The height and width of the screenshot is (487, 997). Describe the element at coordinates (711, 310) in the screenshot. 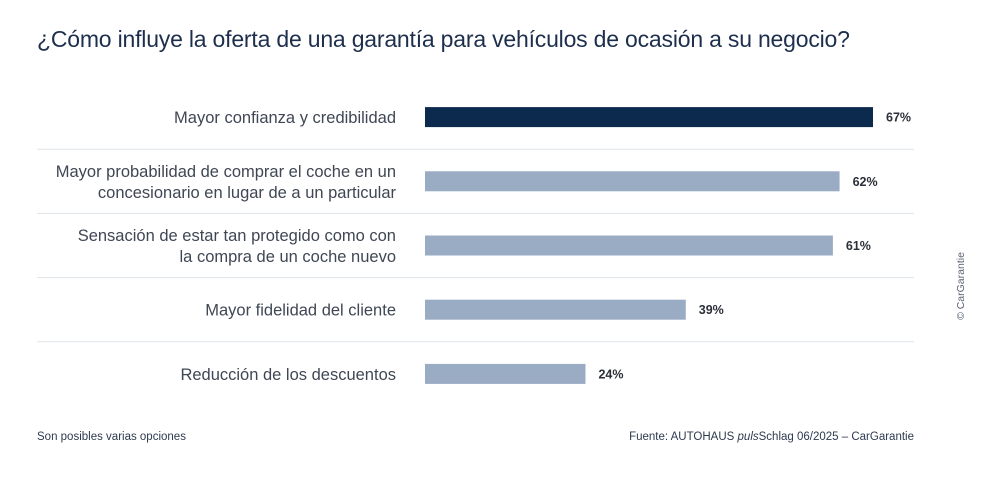

I see `value-label-4: 39%` at that location.